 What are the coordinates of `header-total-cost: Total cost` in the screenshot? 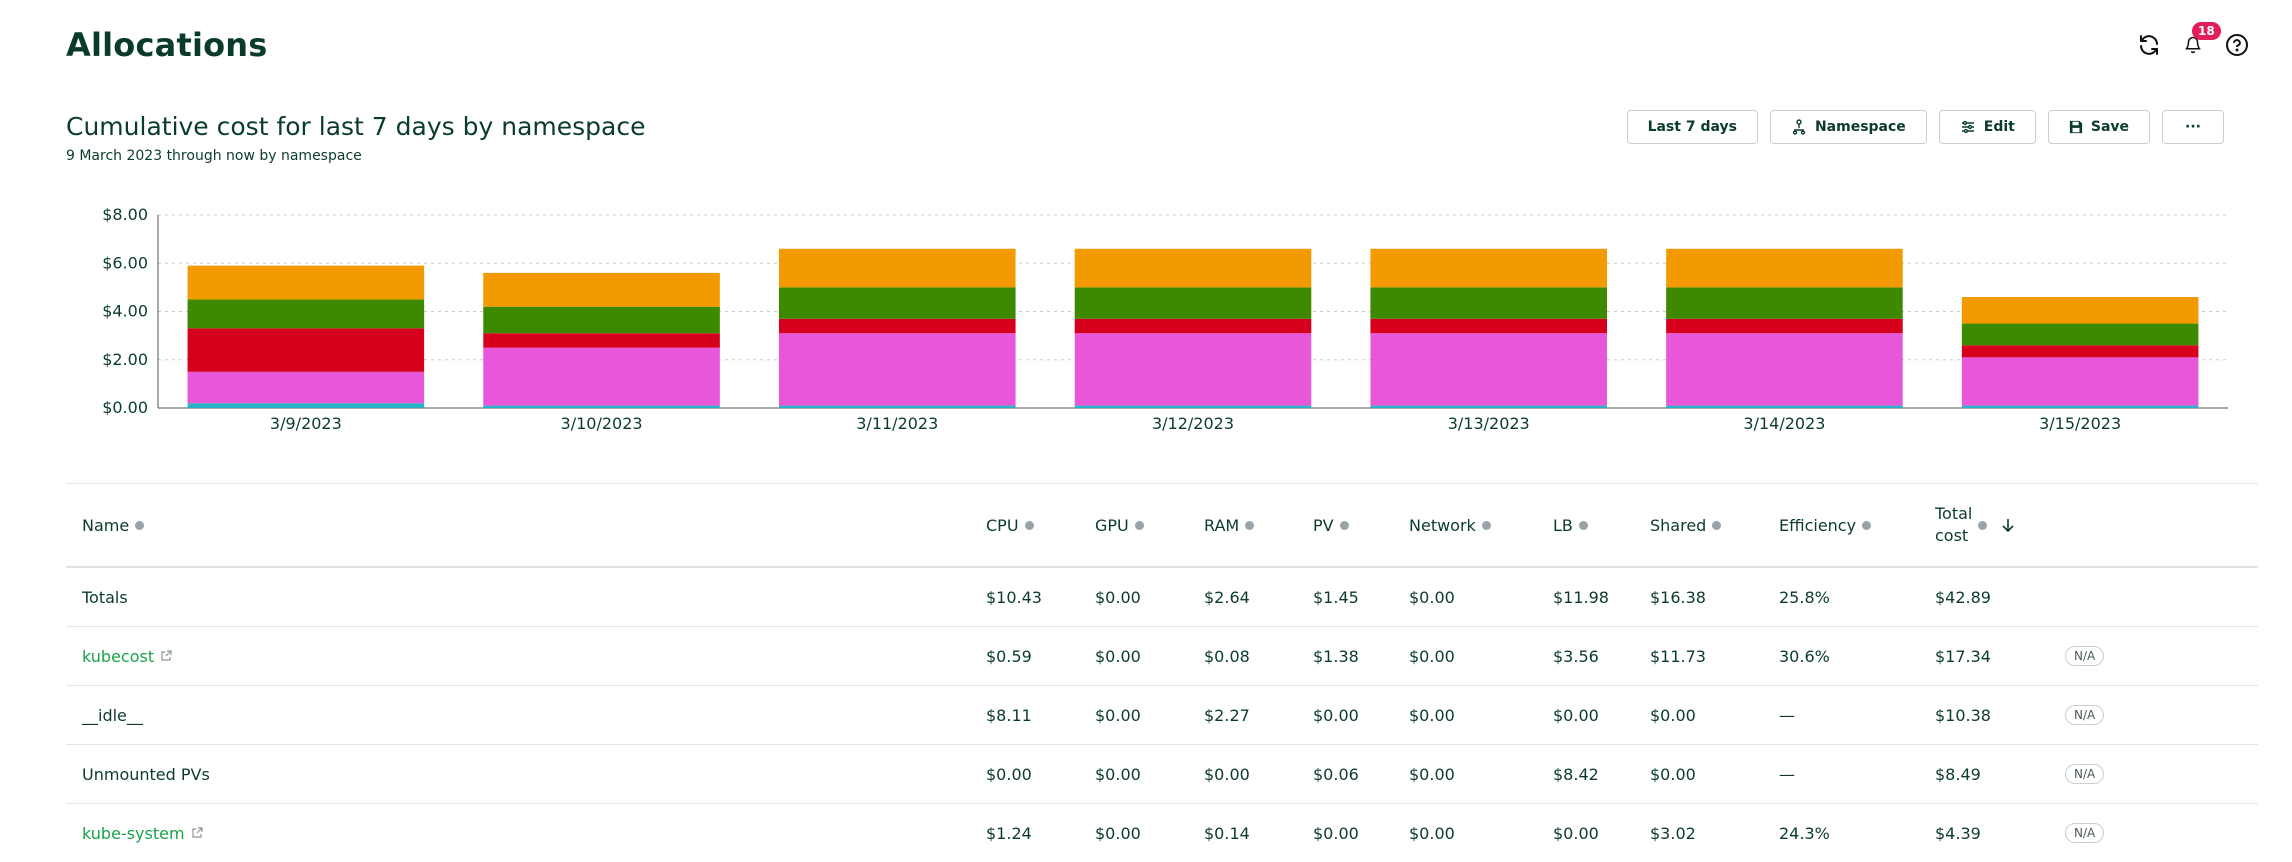 It's located at (1975, 525).